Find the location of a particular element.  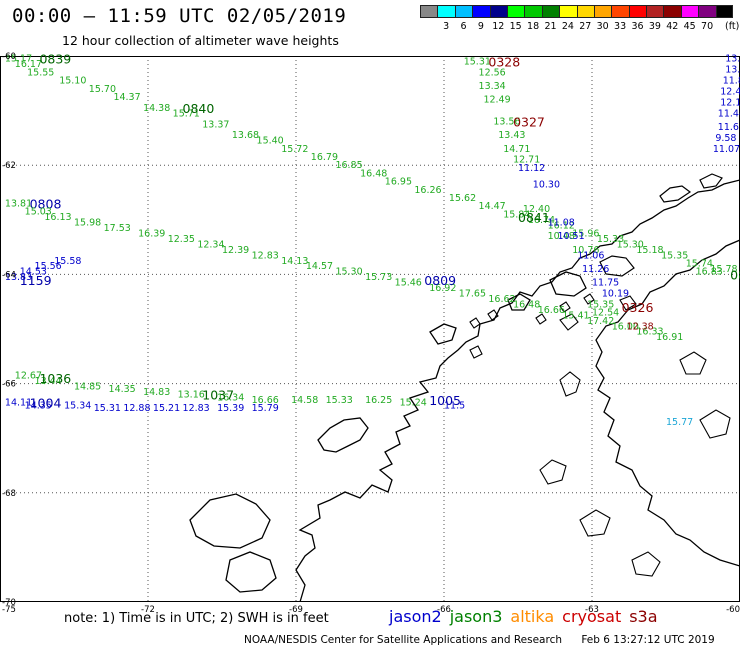

coastline-island-north is located at coordinates (568, 284).